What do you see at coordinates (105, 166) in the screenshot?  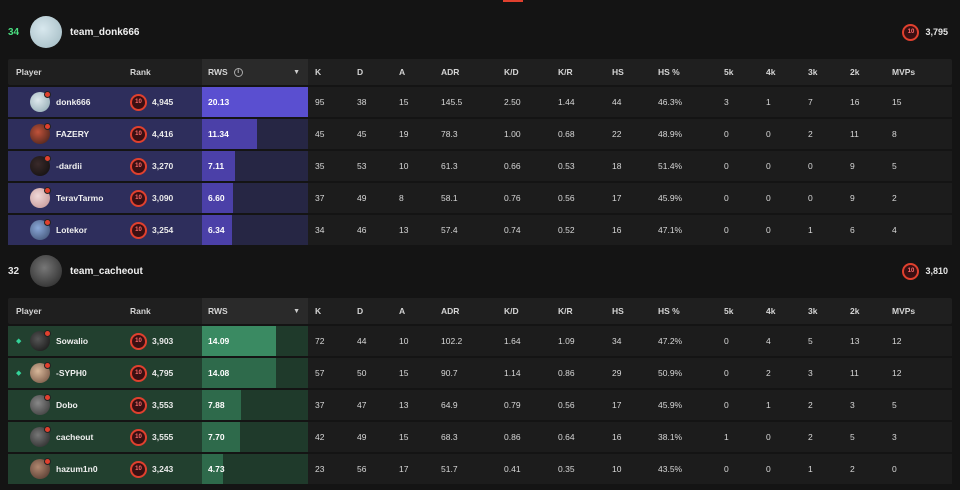 I see `player-cell: -dardii` at bounding box center [105, 166].